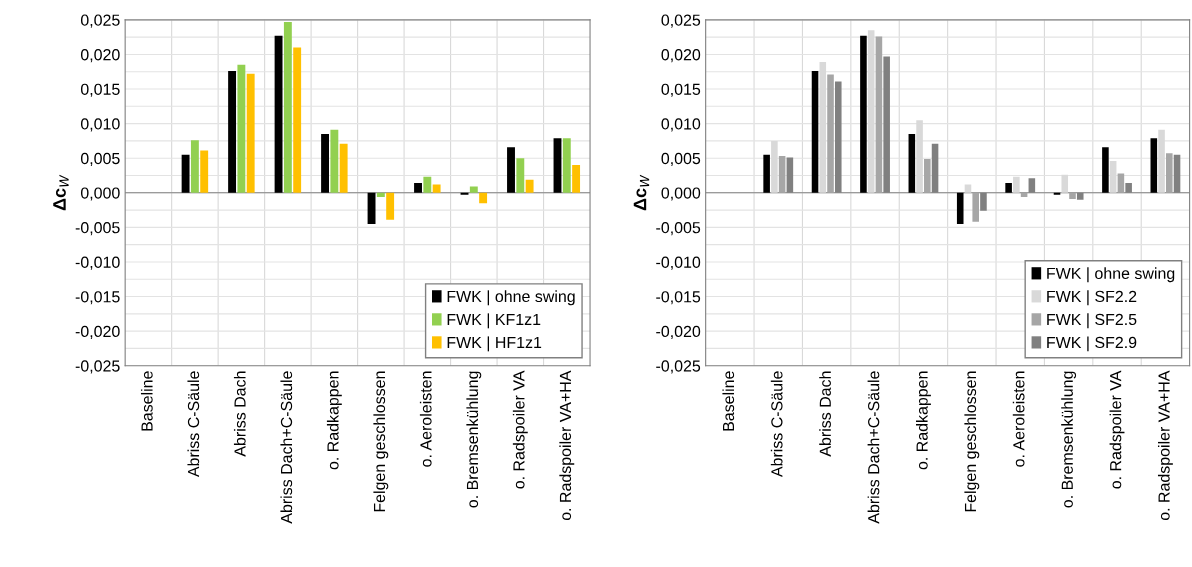 Image resolution: width=1192 pixels, height=567 pixels. Describe the element at coordinates (1092, 298) in the screenshot. I see `legend-label: FWK | SF2.2` at that location.